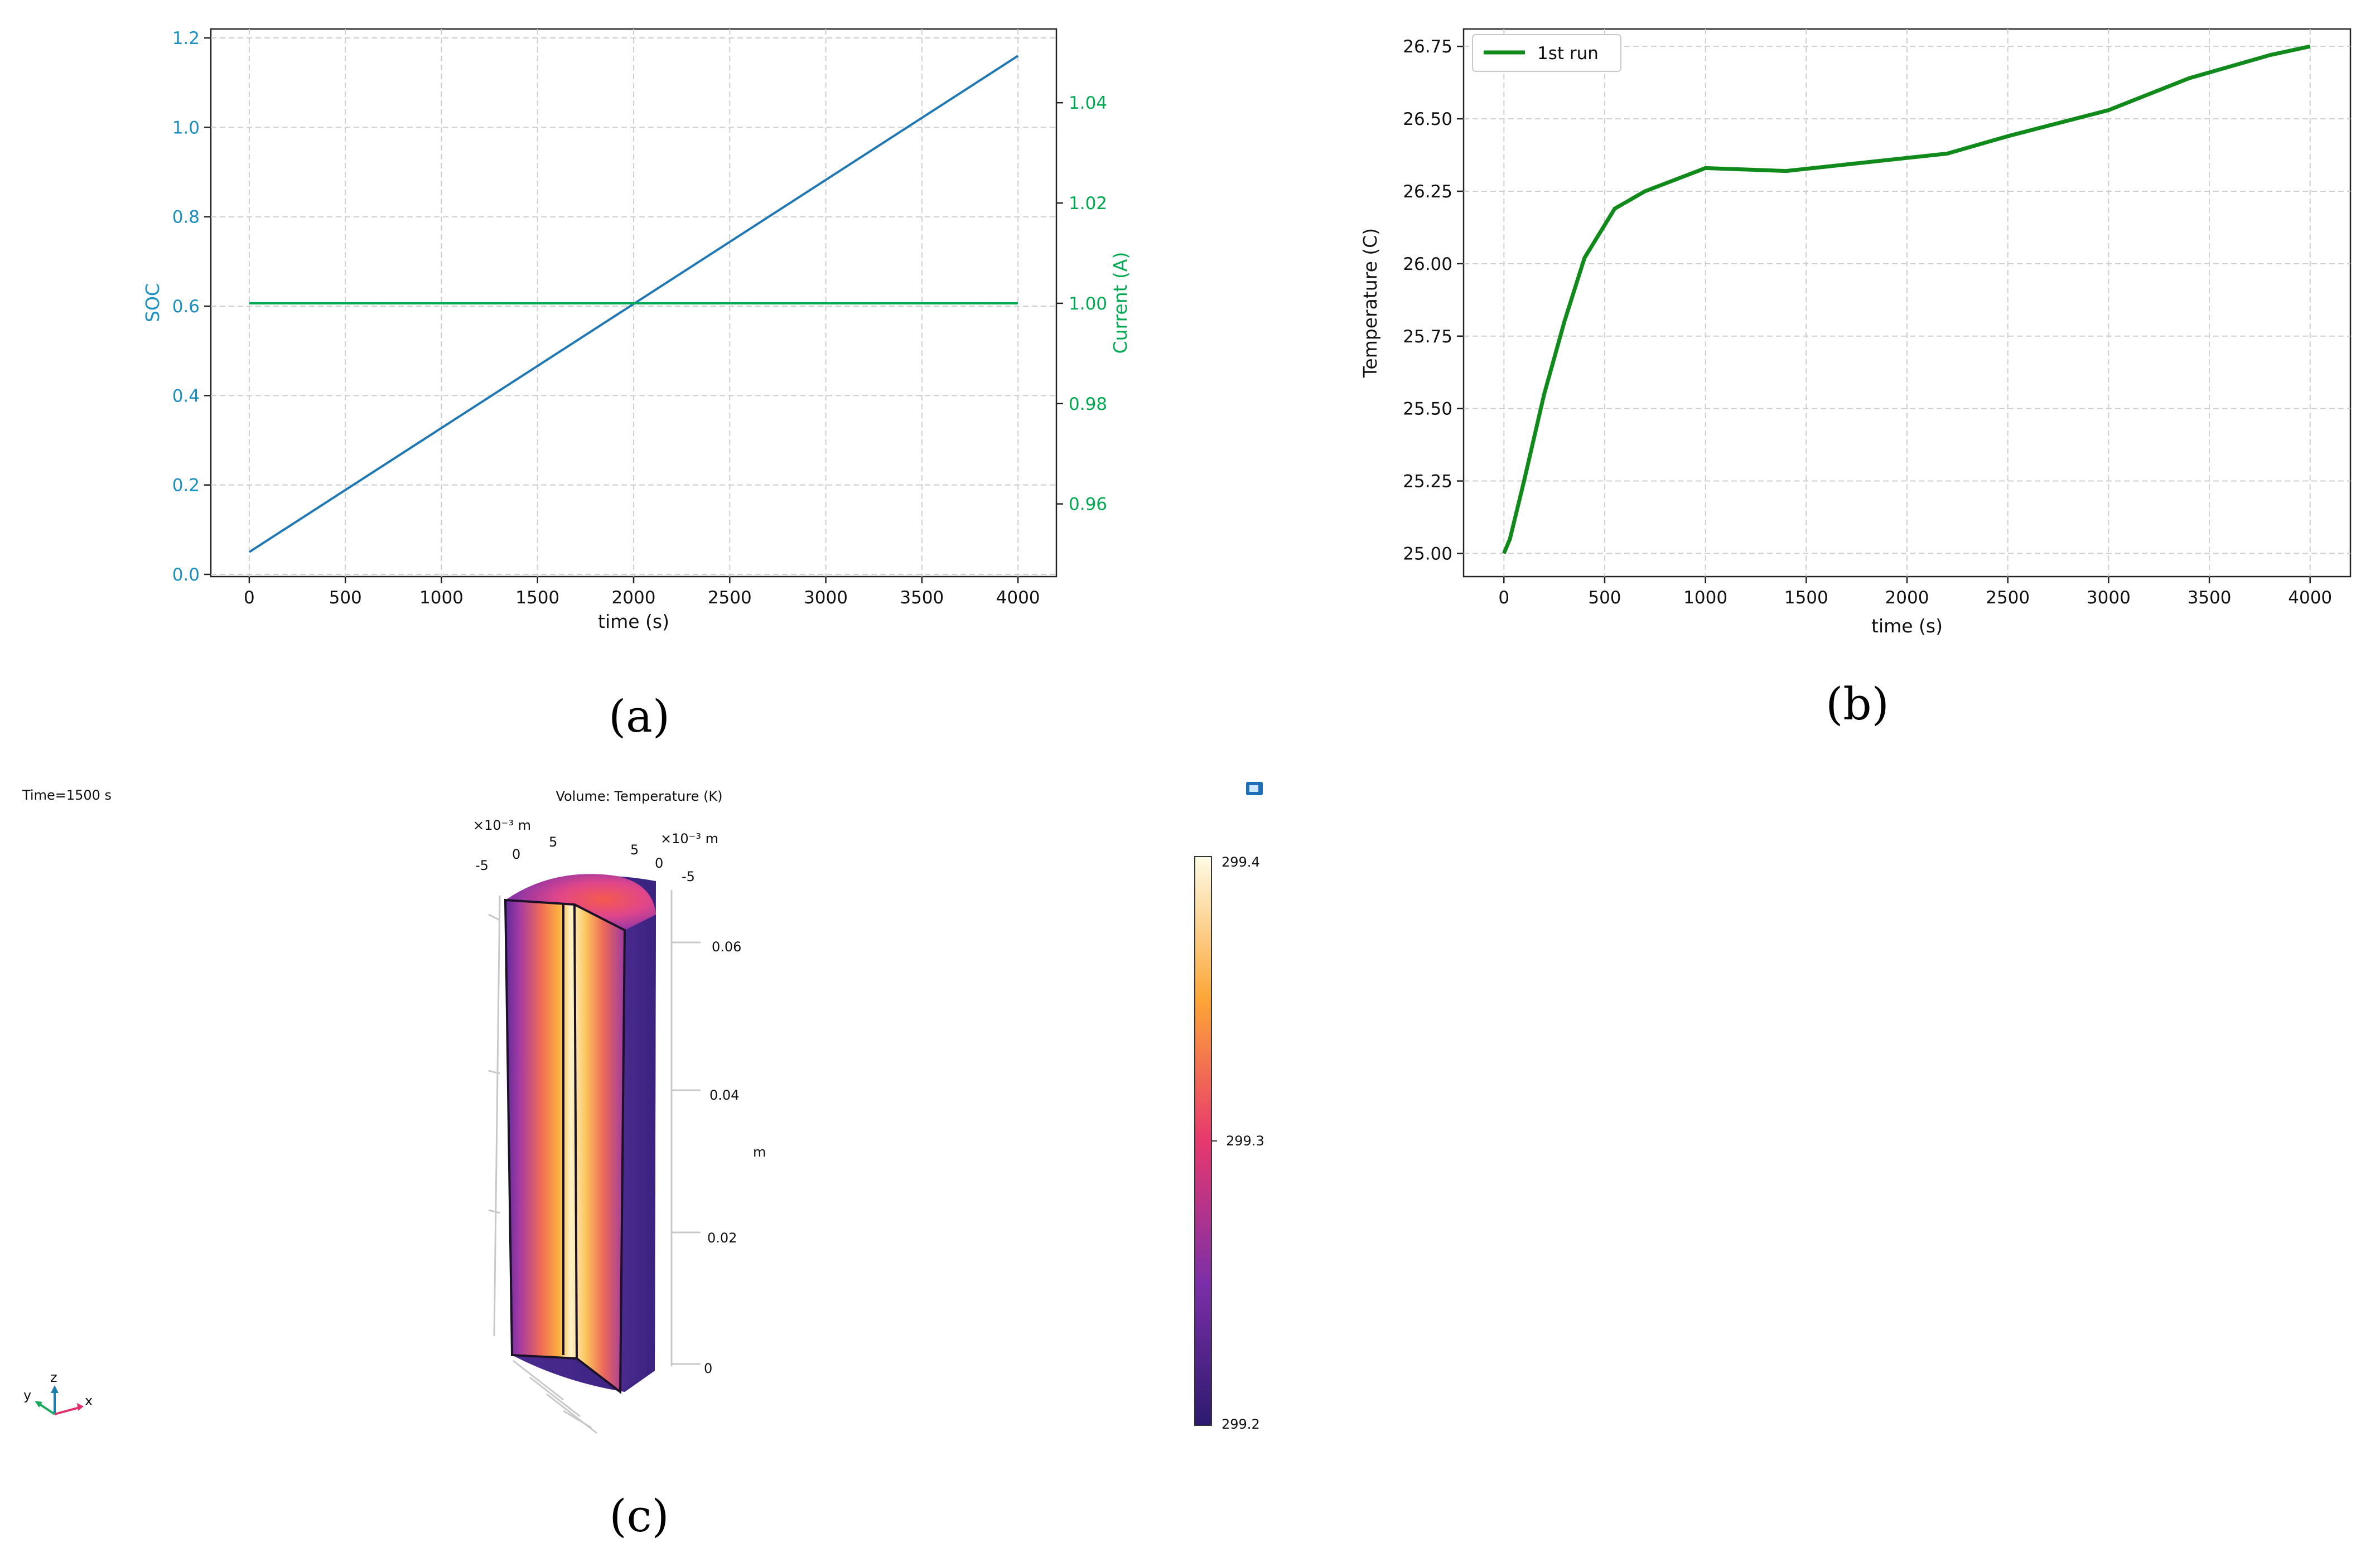 This screenshot has height=1567, width=2380. Describe the element at coordinates (688, 876) in the screenshot. I see `x-tick-right-2: -5` at that location.